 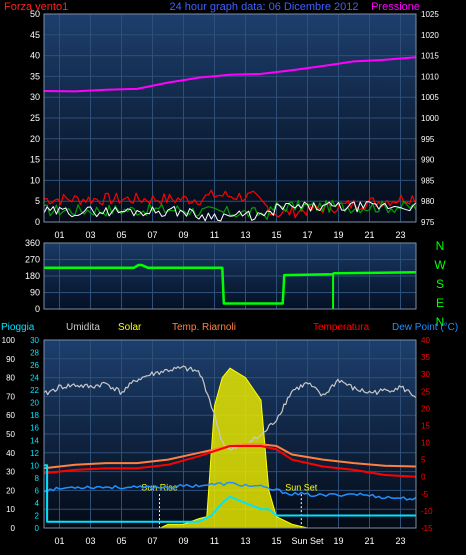 I want to click on panel3-y-rain-tick: 10, so click(x=34, y=465).